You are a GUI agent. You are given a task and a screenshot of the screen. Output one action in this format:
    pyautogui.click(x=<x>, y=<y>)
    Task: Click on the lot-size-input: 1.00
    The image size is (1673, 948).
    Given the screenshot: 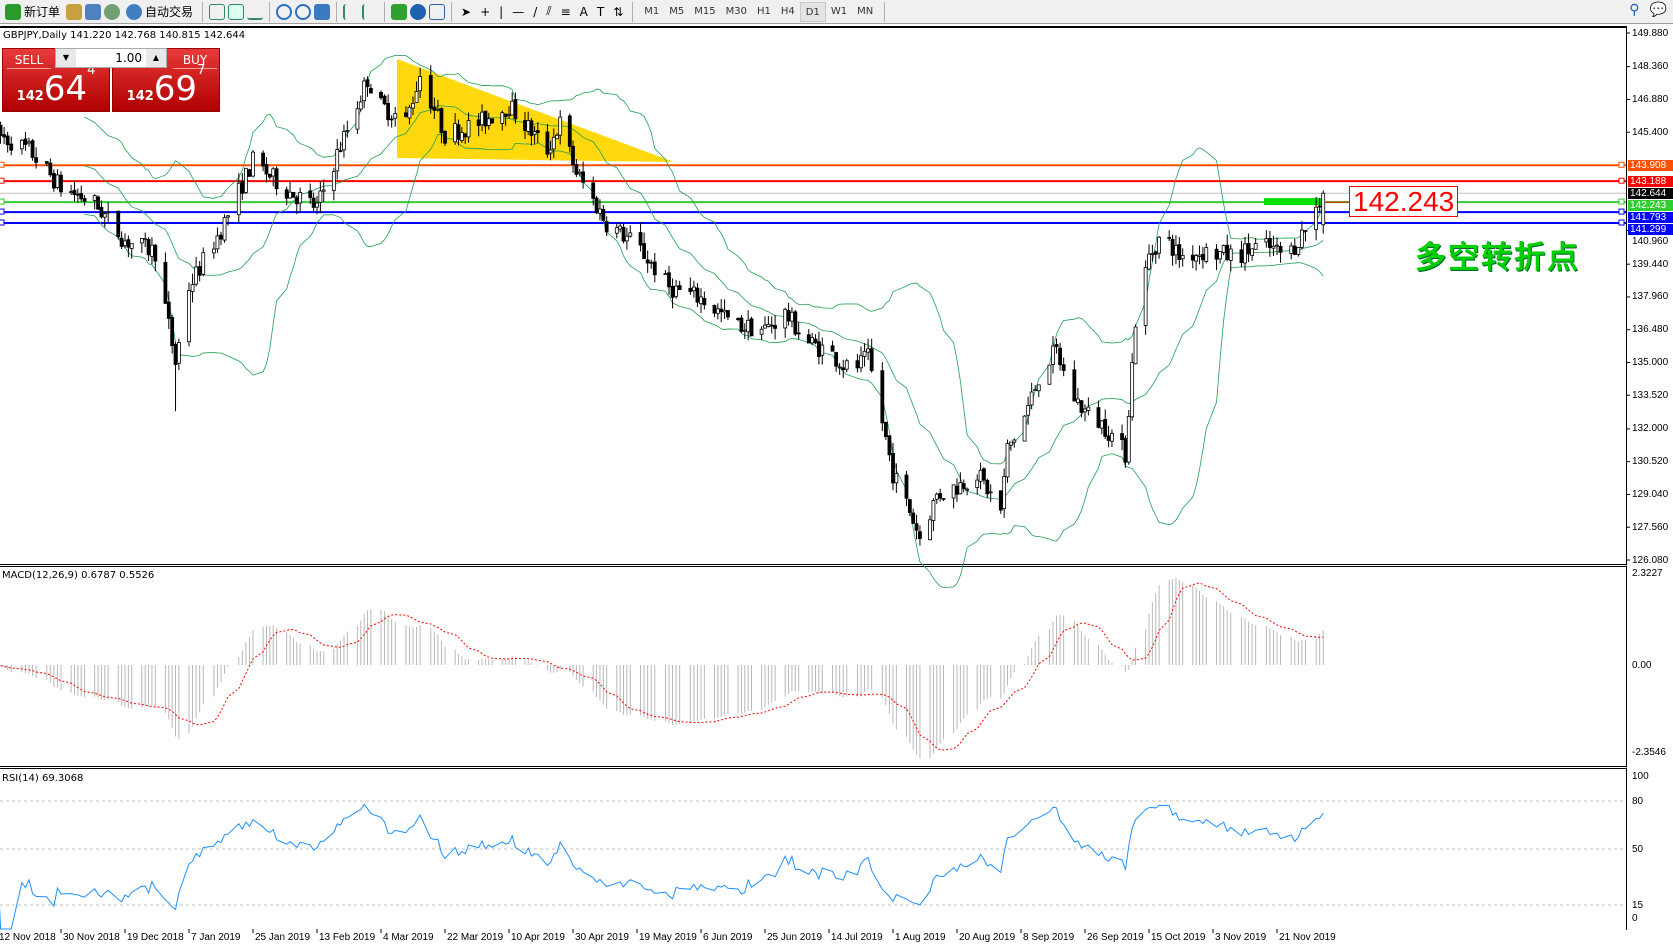 What is the action you would take?
    pyautogui.click(x=128, y=58)
    